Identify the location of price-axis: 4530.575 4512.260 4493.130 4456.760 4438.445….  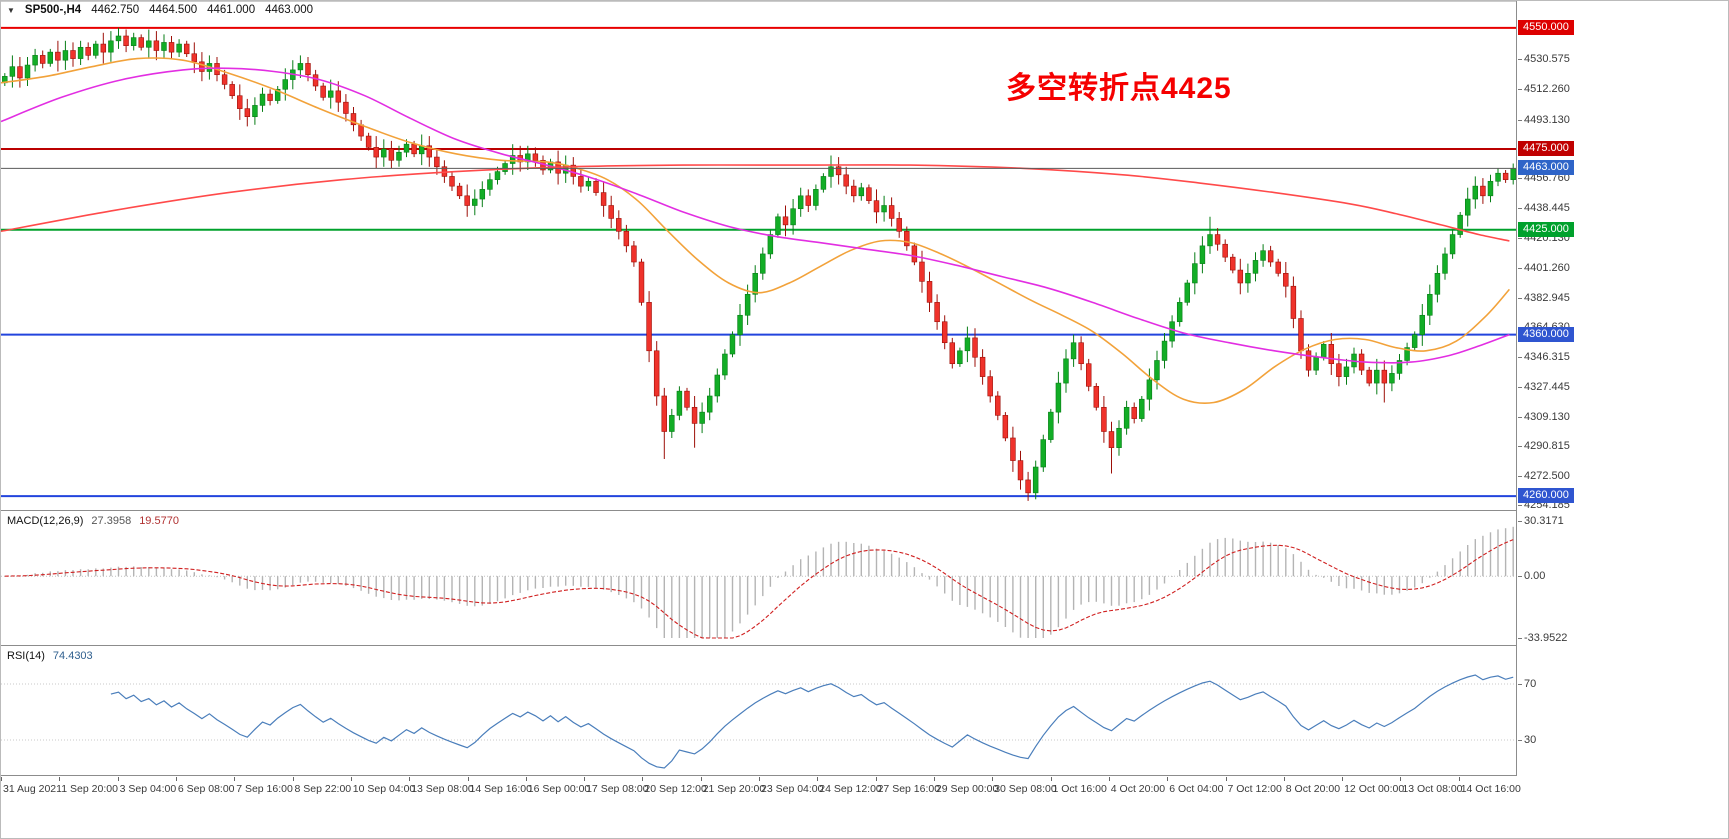
(1622, 400).